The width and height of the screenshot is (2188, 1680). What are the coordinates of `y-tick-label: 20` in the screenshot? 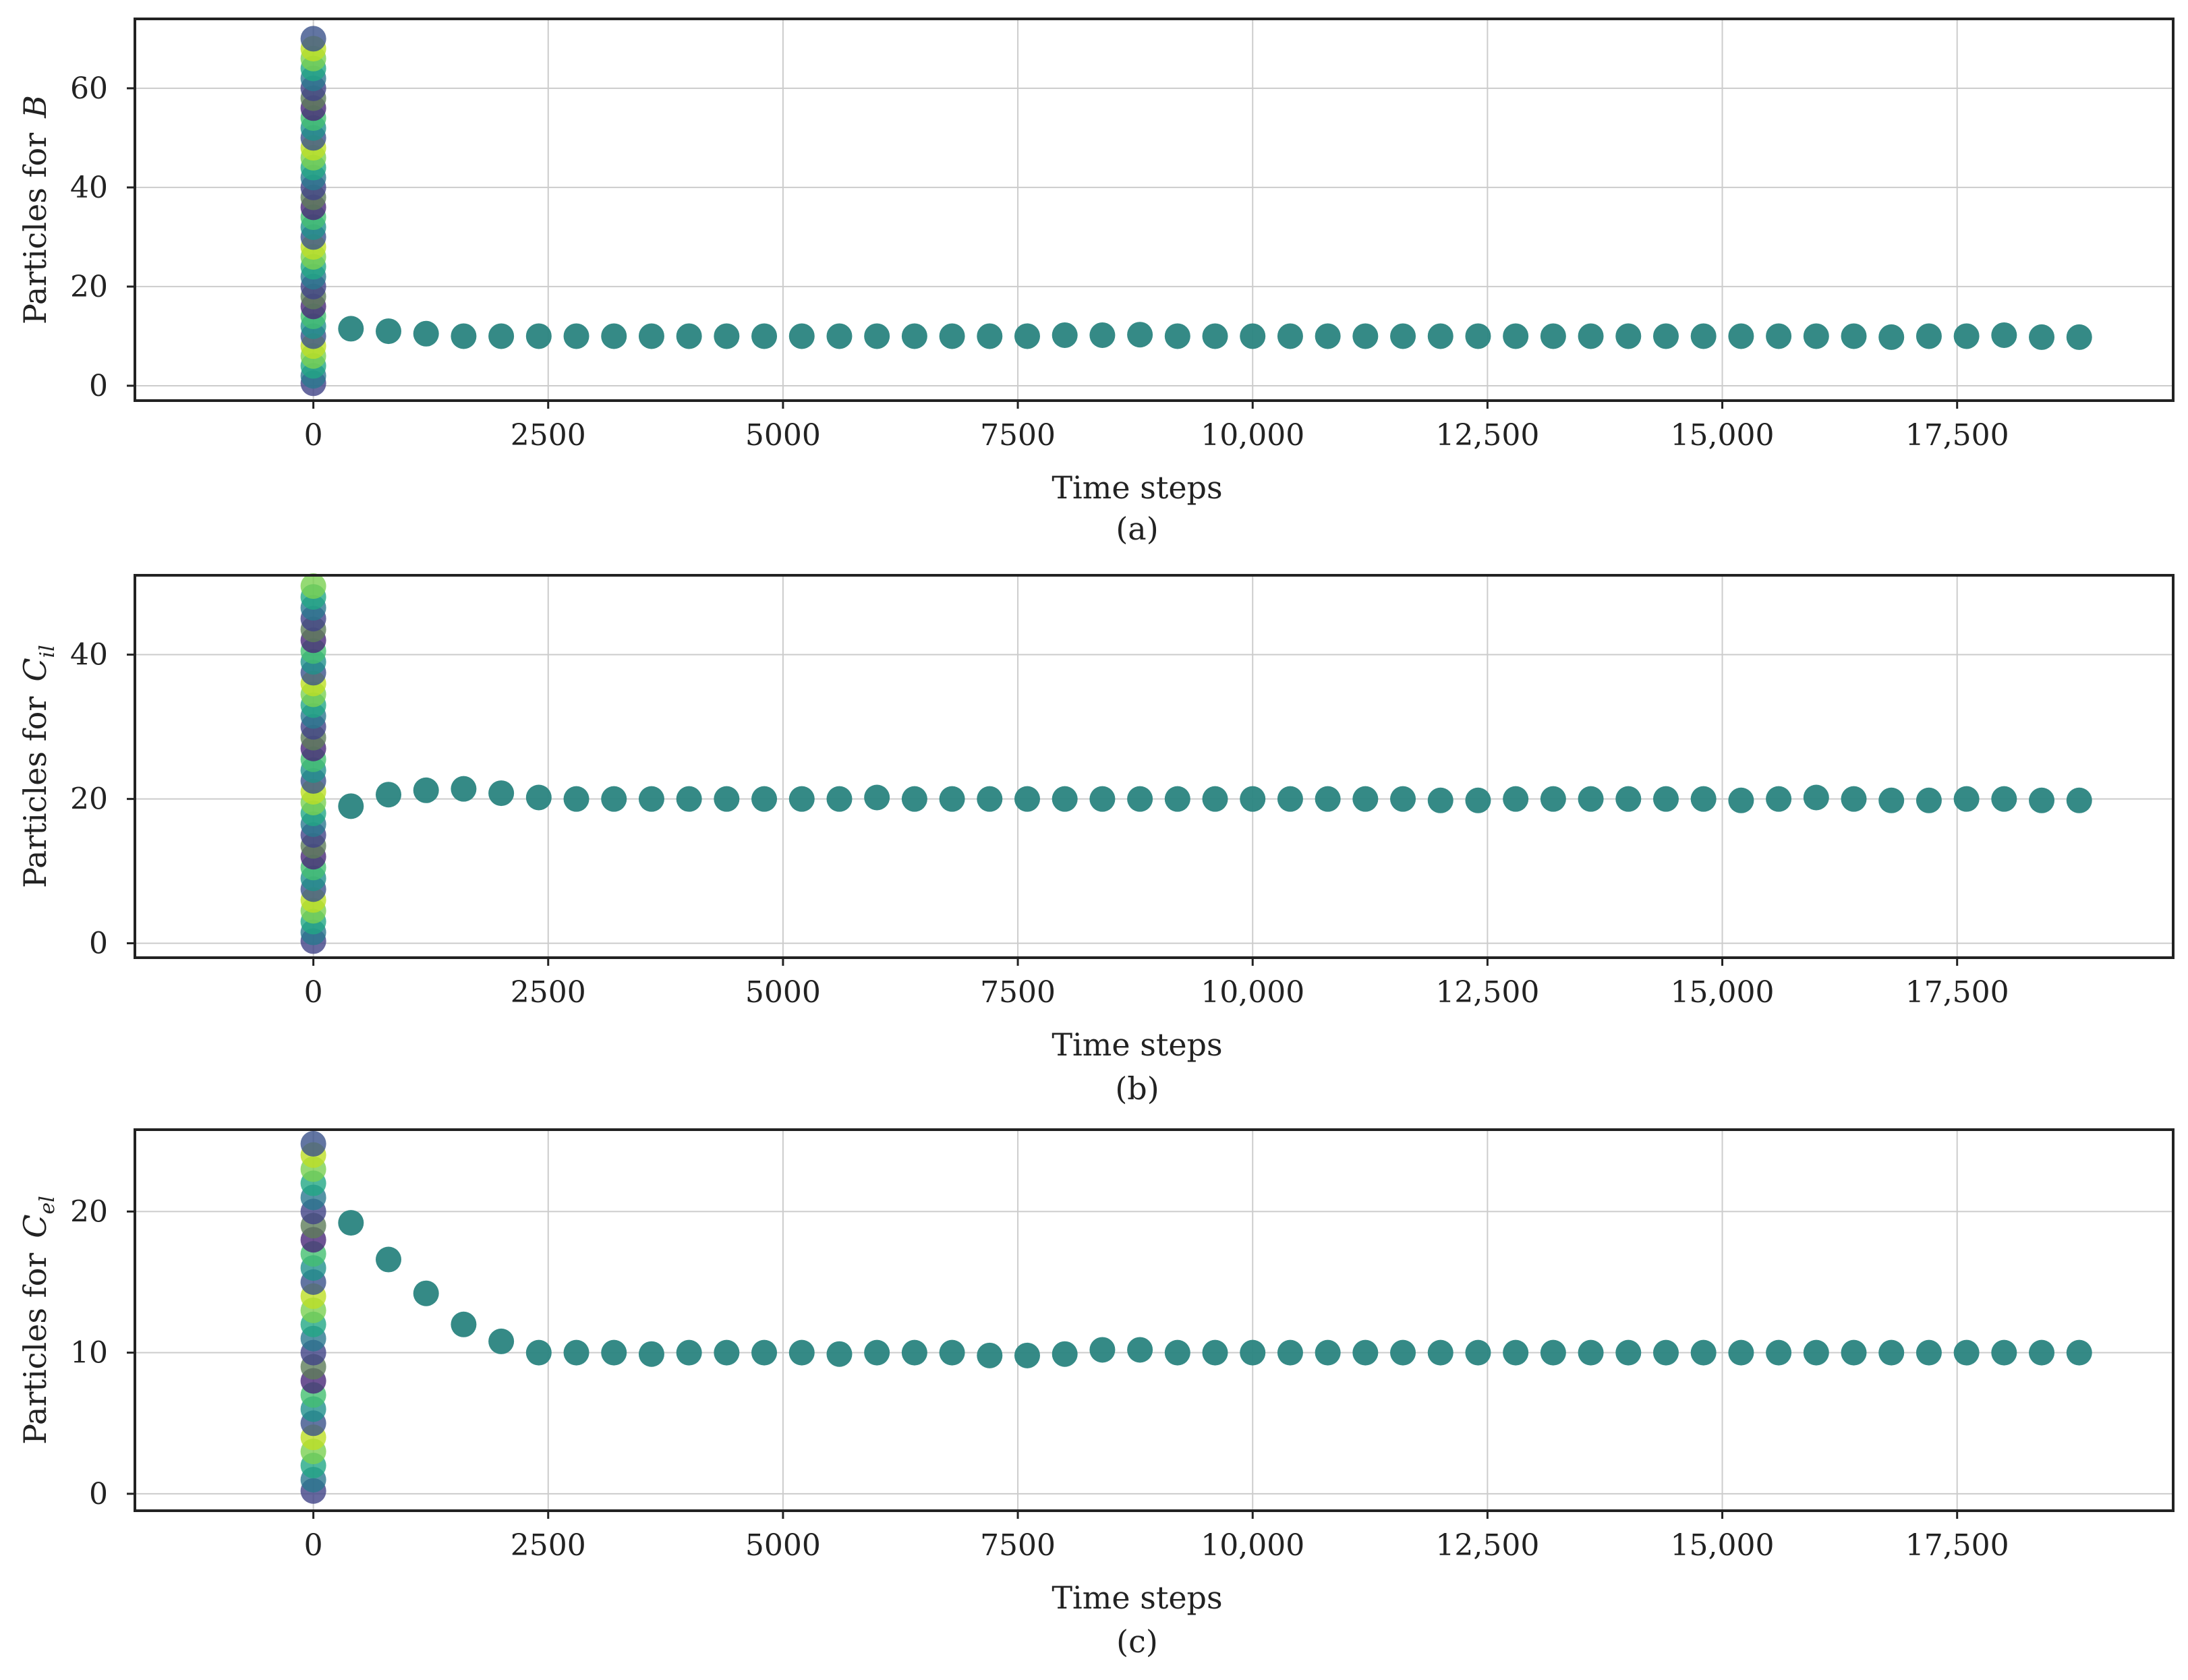 It's located at (89, 799).